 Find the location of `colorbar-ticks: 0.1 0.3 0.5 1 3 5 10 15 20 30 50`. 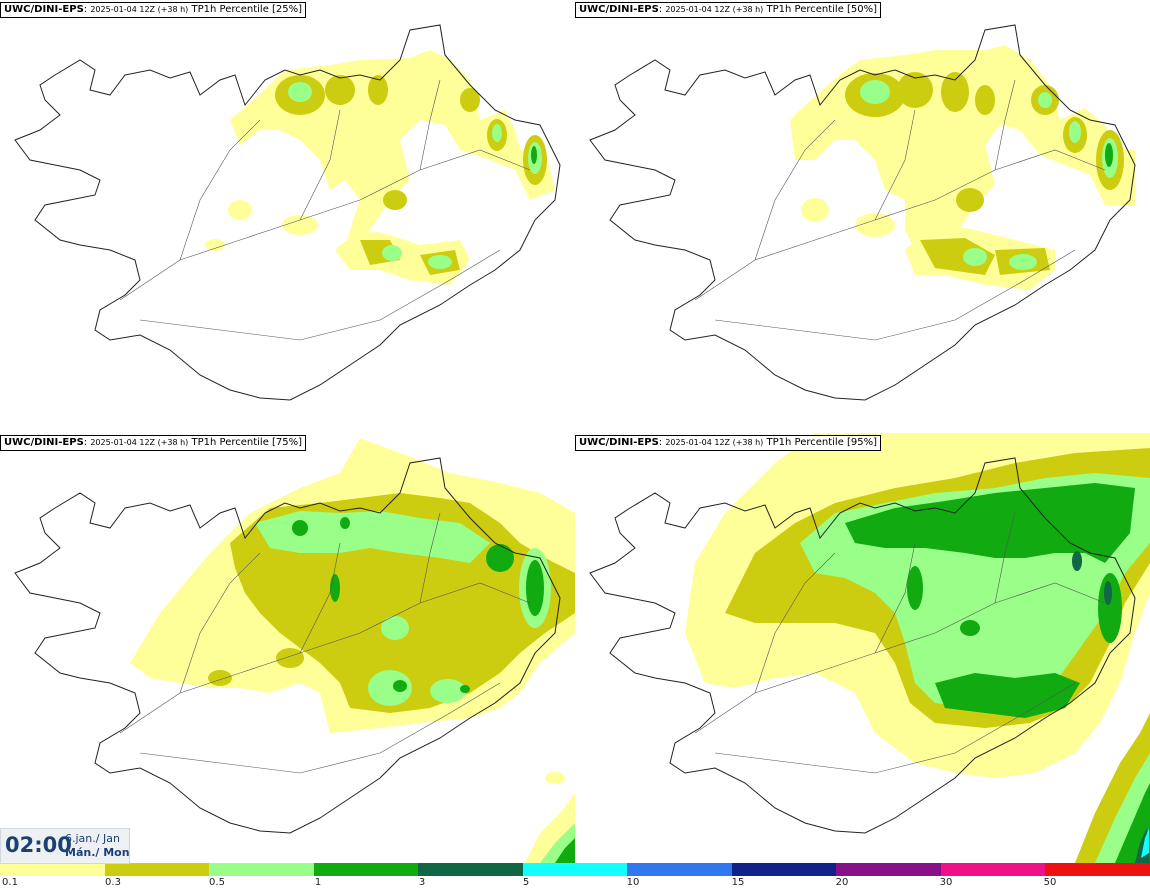

colorbar-ticks: 0.1 0.3 0.5 1 3 5 10 15 20 30 50 is located at coordinates (575, 883).